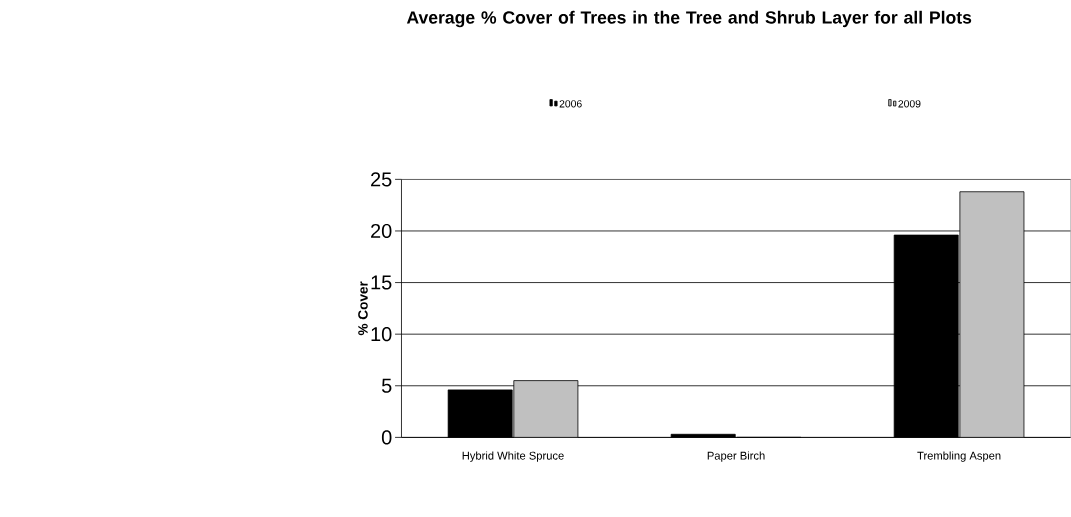 Image resolution: width=1071 pixels, height=517 pixels. I want to click on y-tick-label: 10, so click(381, 334).